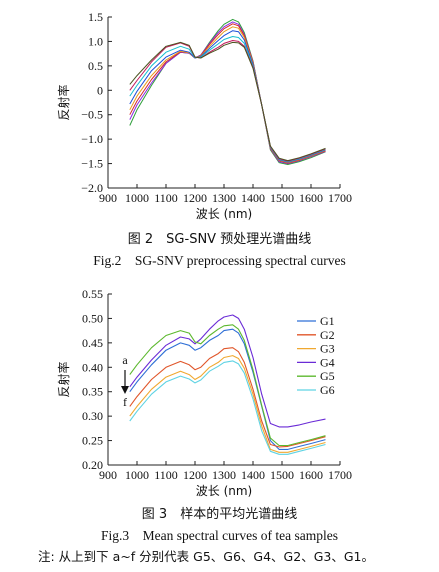 The height and width of the screenshot is (572, 439). I want to click on legend-label-g1: G1, so click(327, 321).